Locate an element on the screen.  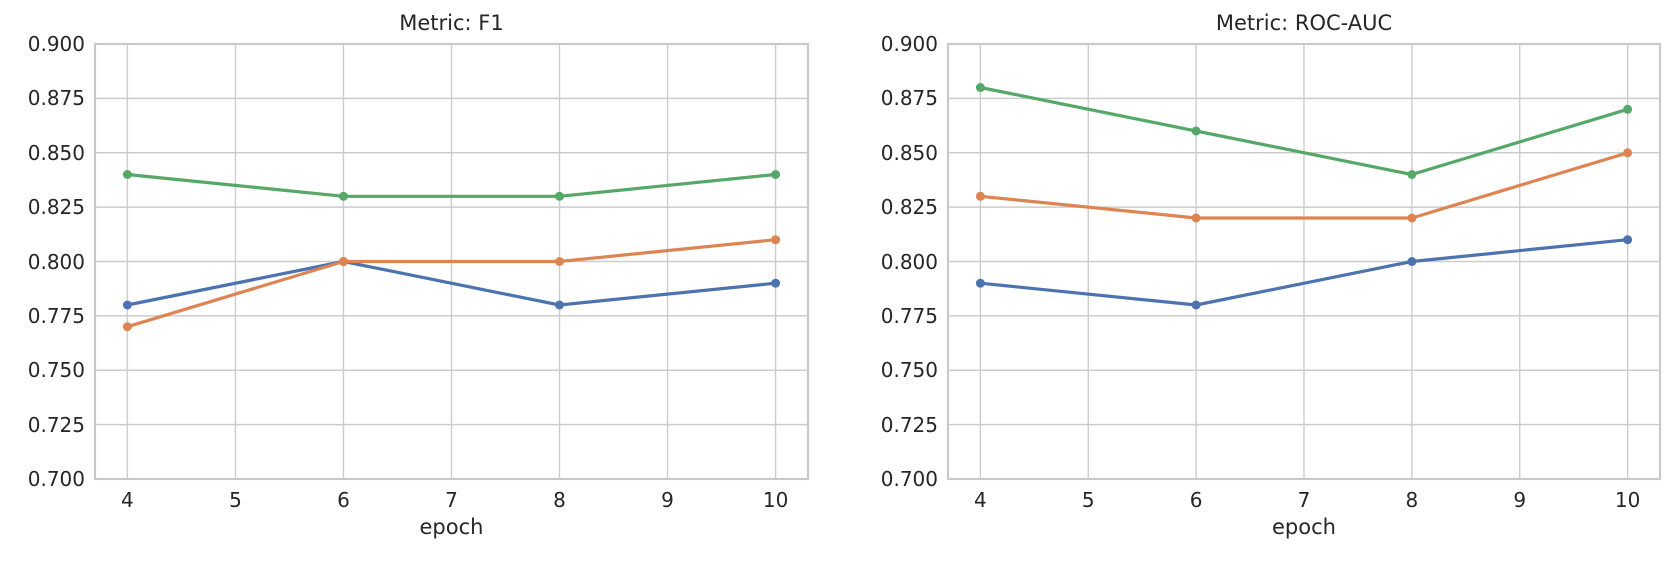
chart-title-roc-auc: Metric: ROC-AUC is located at coordinates (1304, 23).